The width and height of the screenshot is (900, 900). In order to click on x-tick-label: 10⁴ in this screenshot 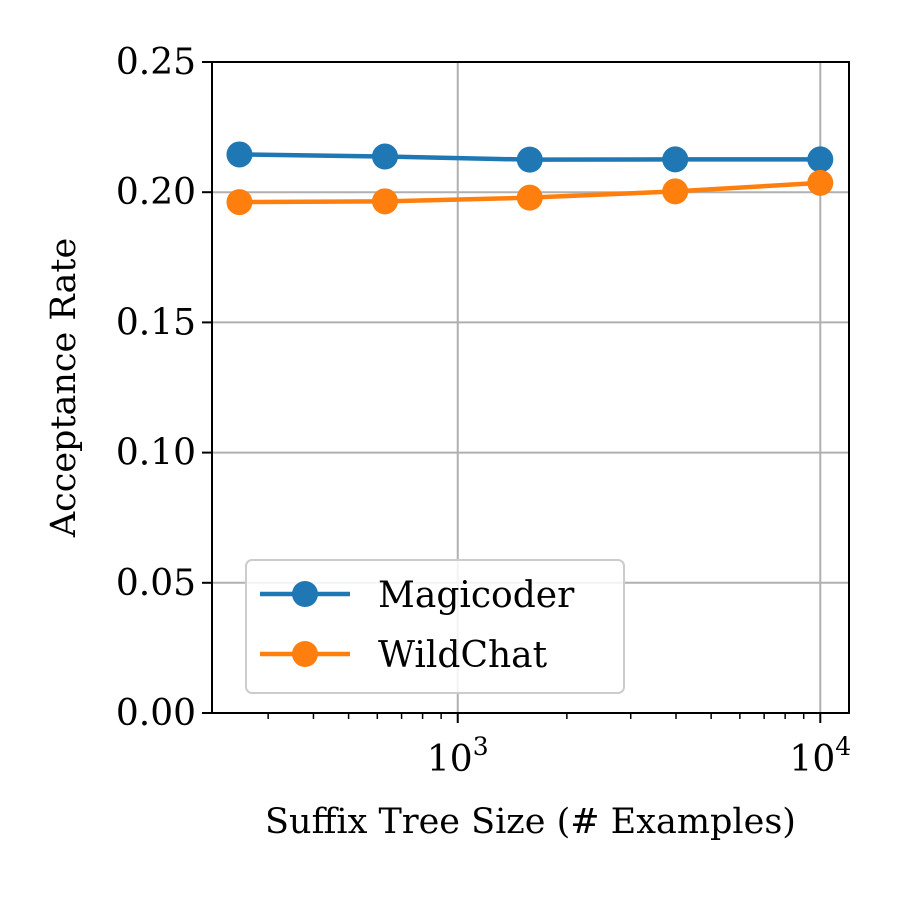, I will do `click(820, 756)`.